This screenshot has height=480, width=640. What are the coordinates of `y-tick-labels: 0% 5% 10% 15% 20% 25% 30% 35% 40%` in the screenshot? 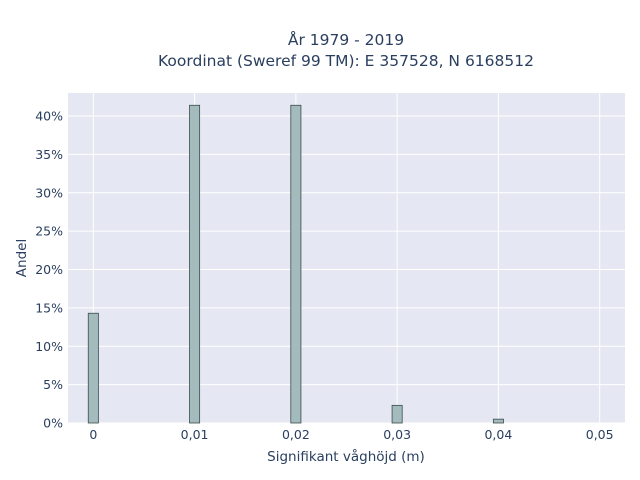 It's located at (49, 270).